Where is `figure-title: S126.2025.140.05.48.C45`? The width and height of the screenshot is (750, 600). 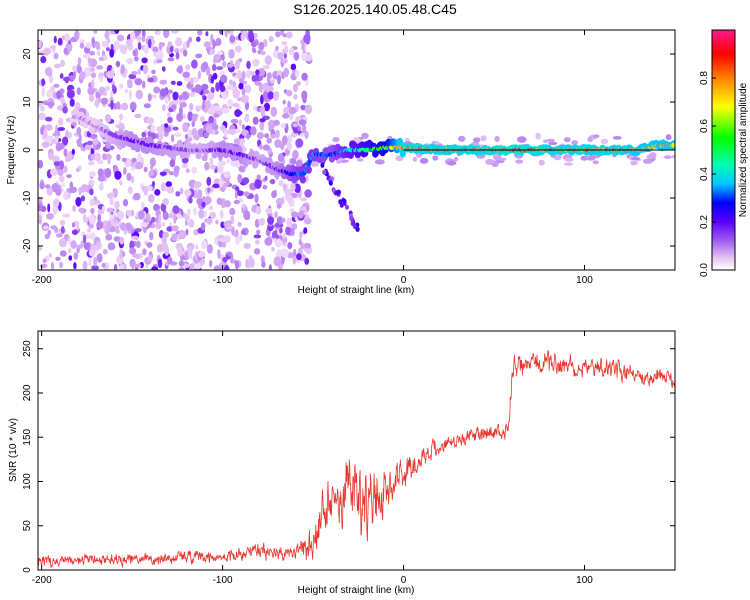
figure-title: S126.2025.140.05.48.C45 is located at coordinates (375, 9).